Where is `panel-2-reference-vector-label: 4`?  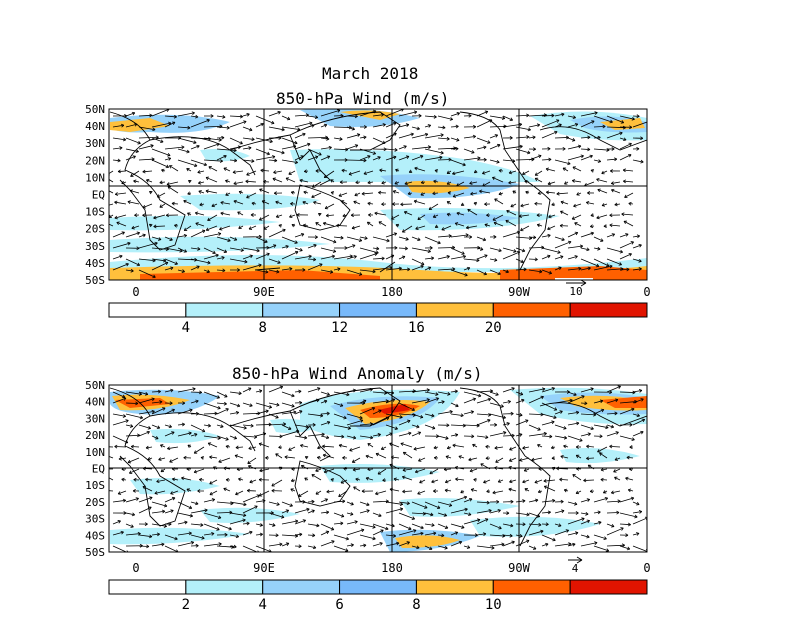
panel-2-reference-vector-label: 4 is located at coordinates (575, 568).